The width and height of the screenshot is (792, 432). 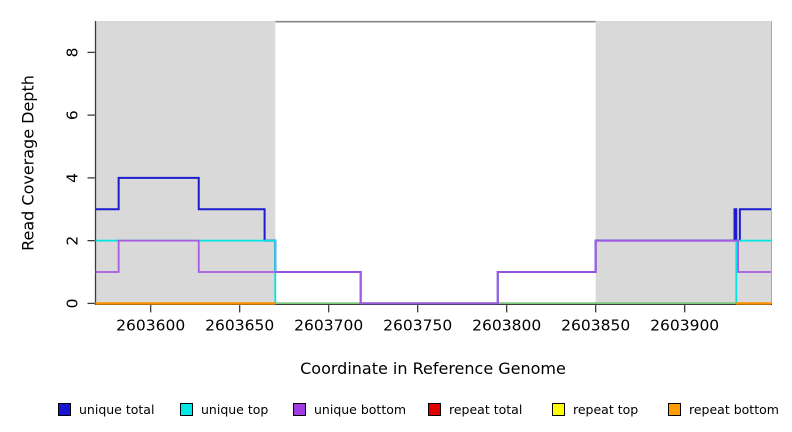 I want to click on legend-label: repeat top, so click(x=606, y=409).